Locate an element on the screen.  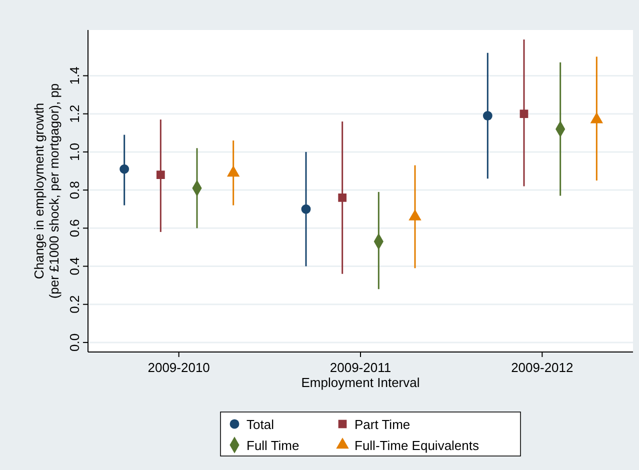
y-tick-label: 1.0 is located at coordinates (74, 151).